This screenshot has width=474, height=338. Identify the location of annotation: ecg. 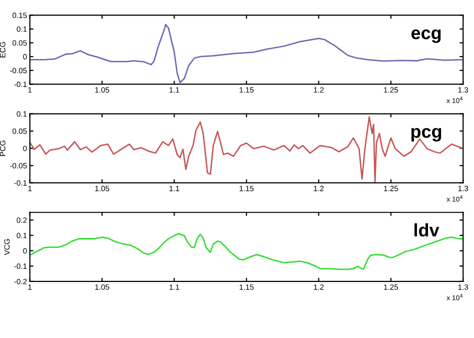
(426, 36).